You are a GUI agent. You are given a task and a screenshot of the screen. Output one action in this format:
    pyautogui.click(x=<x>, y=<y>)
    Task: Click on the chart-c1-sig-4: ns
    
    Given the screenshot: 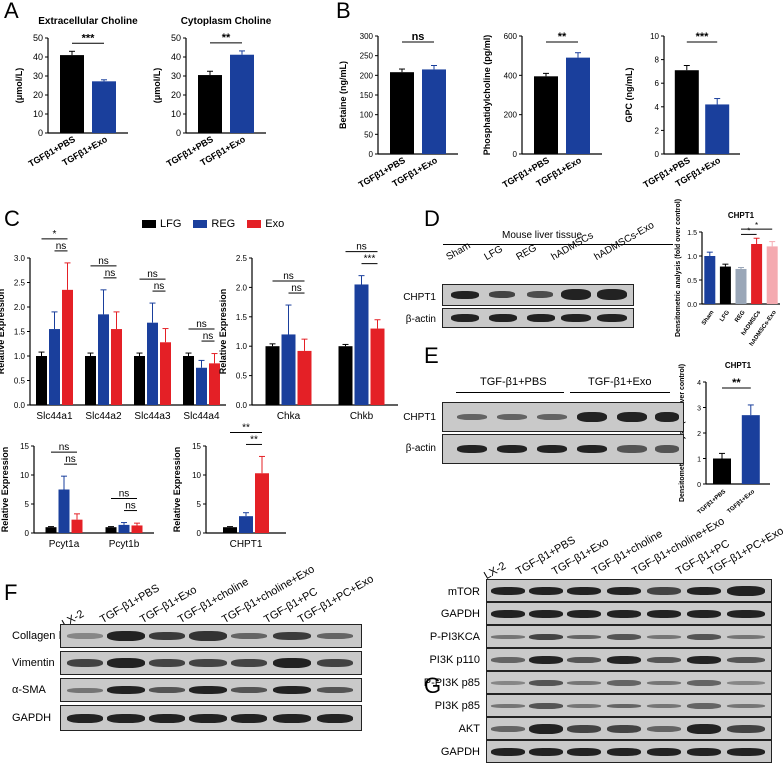 What is the action you would take?
    pyautogui.click(x=152, y=274)
    